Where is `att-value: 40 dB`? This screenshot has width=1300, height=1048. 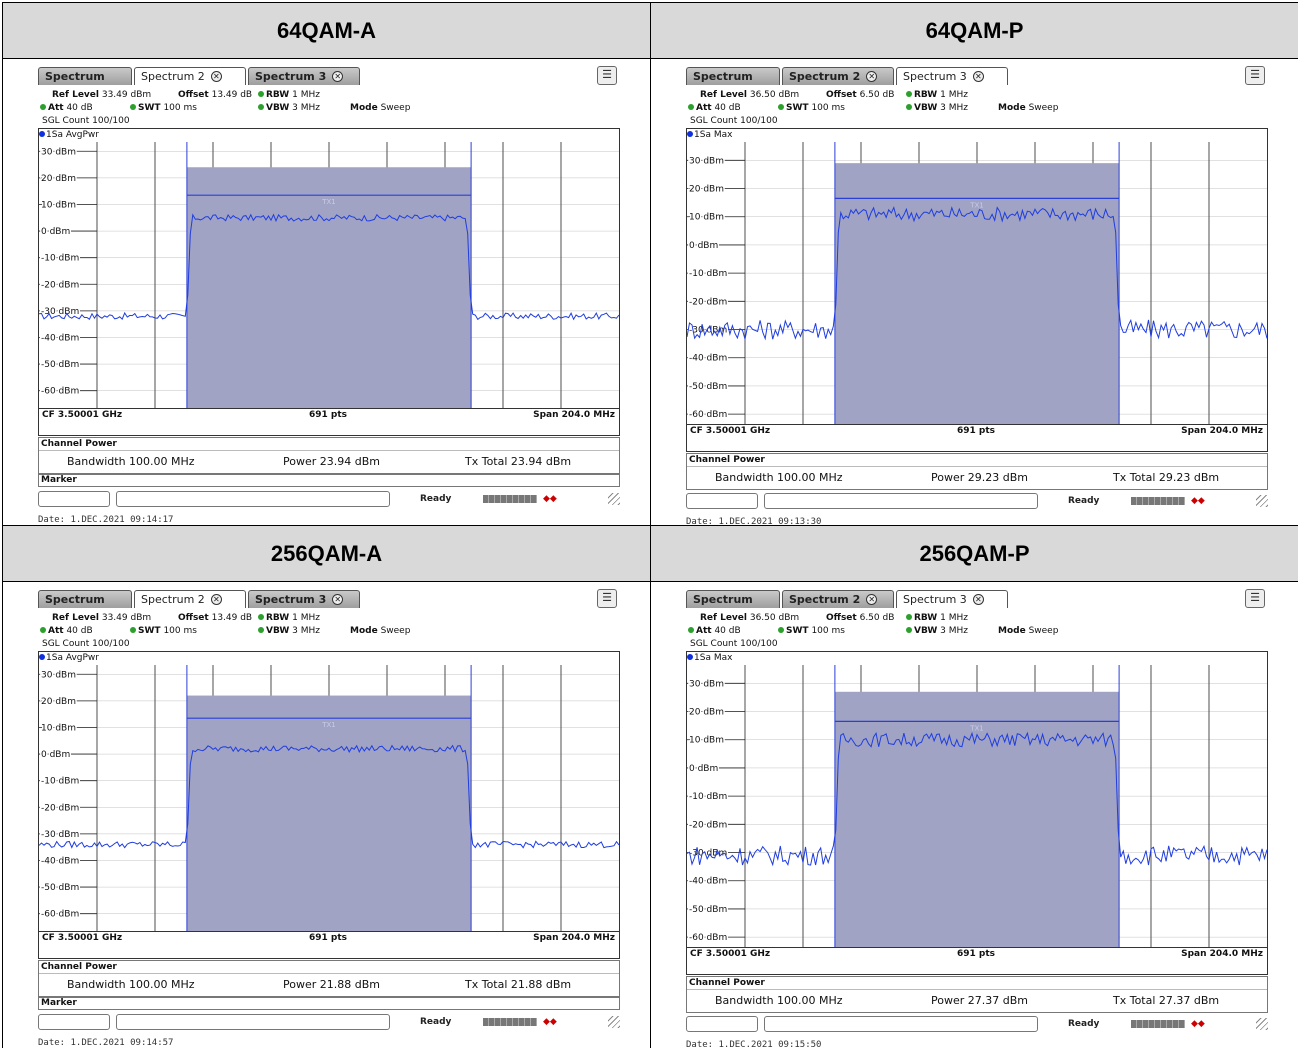
att-value: 40 dB is located at coordinates (727, 108).